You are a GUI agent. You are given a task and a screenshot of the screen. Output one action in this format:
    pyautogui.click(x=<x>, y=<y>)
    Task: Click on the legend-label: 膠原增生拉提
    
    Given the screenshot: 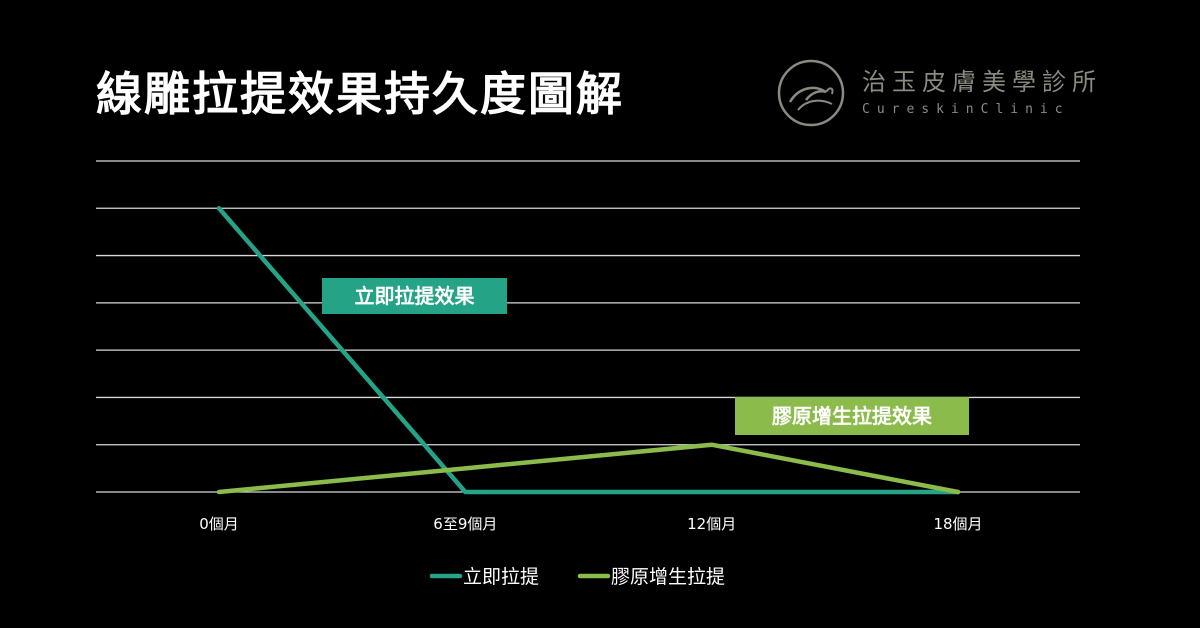 What is the action you would take?
    pyautogui.click(x=668, y=577)
    